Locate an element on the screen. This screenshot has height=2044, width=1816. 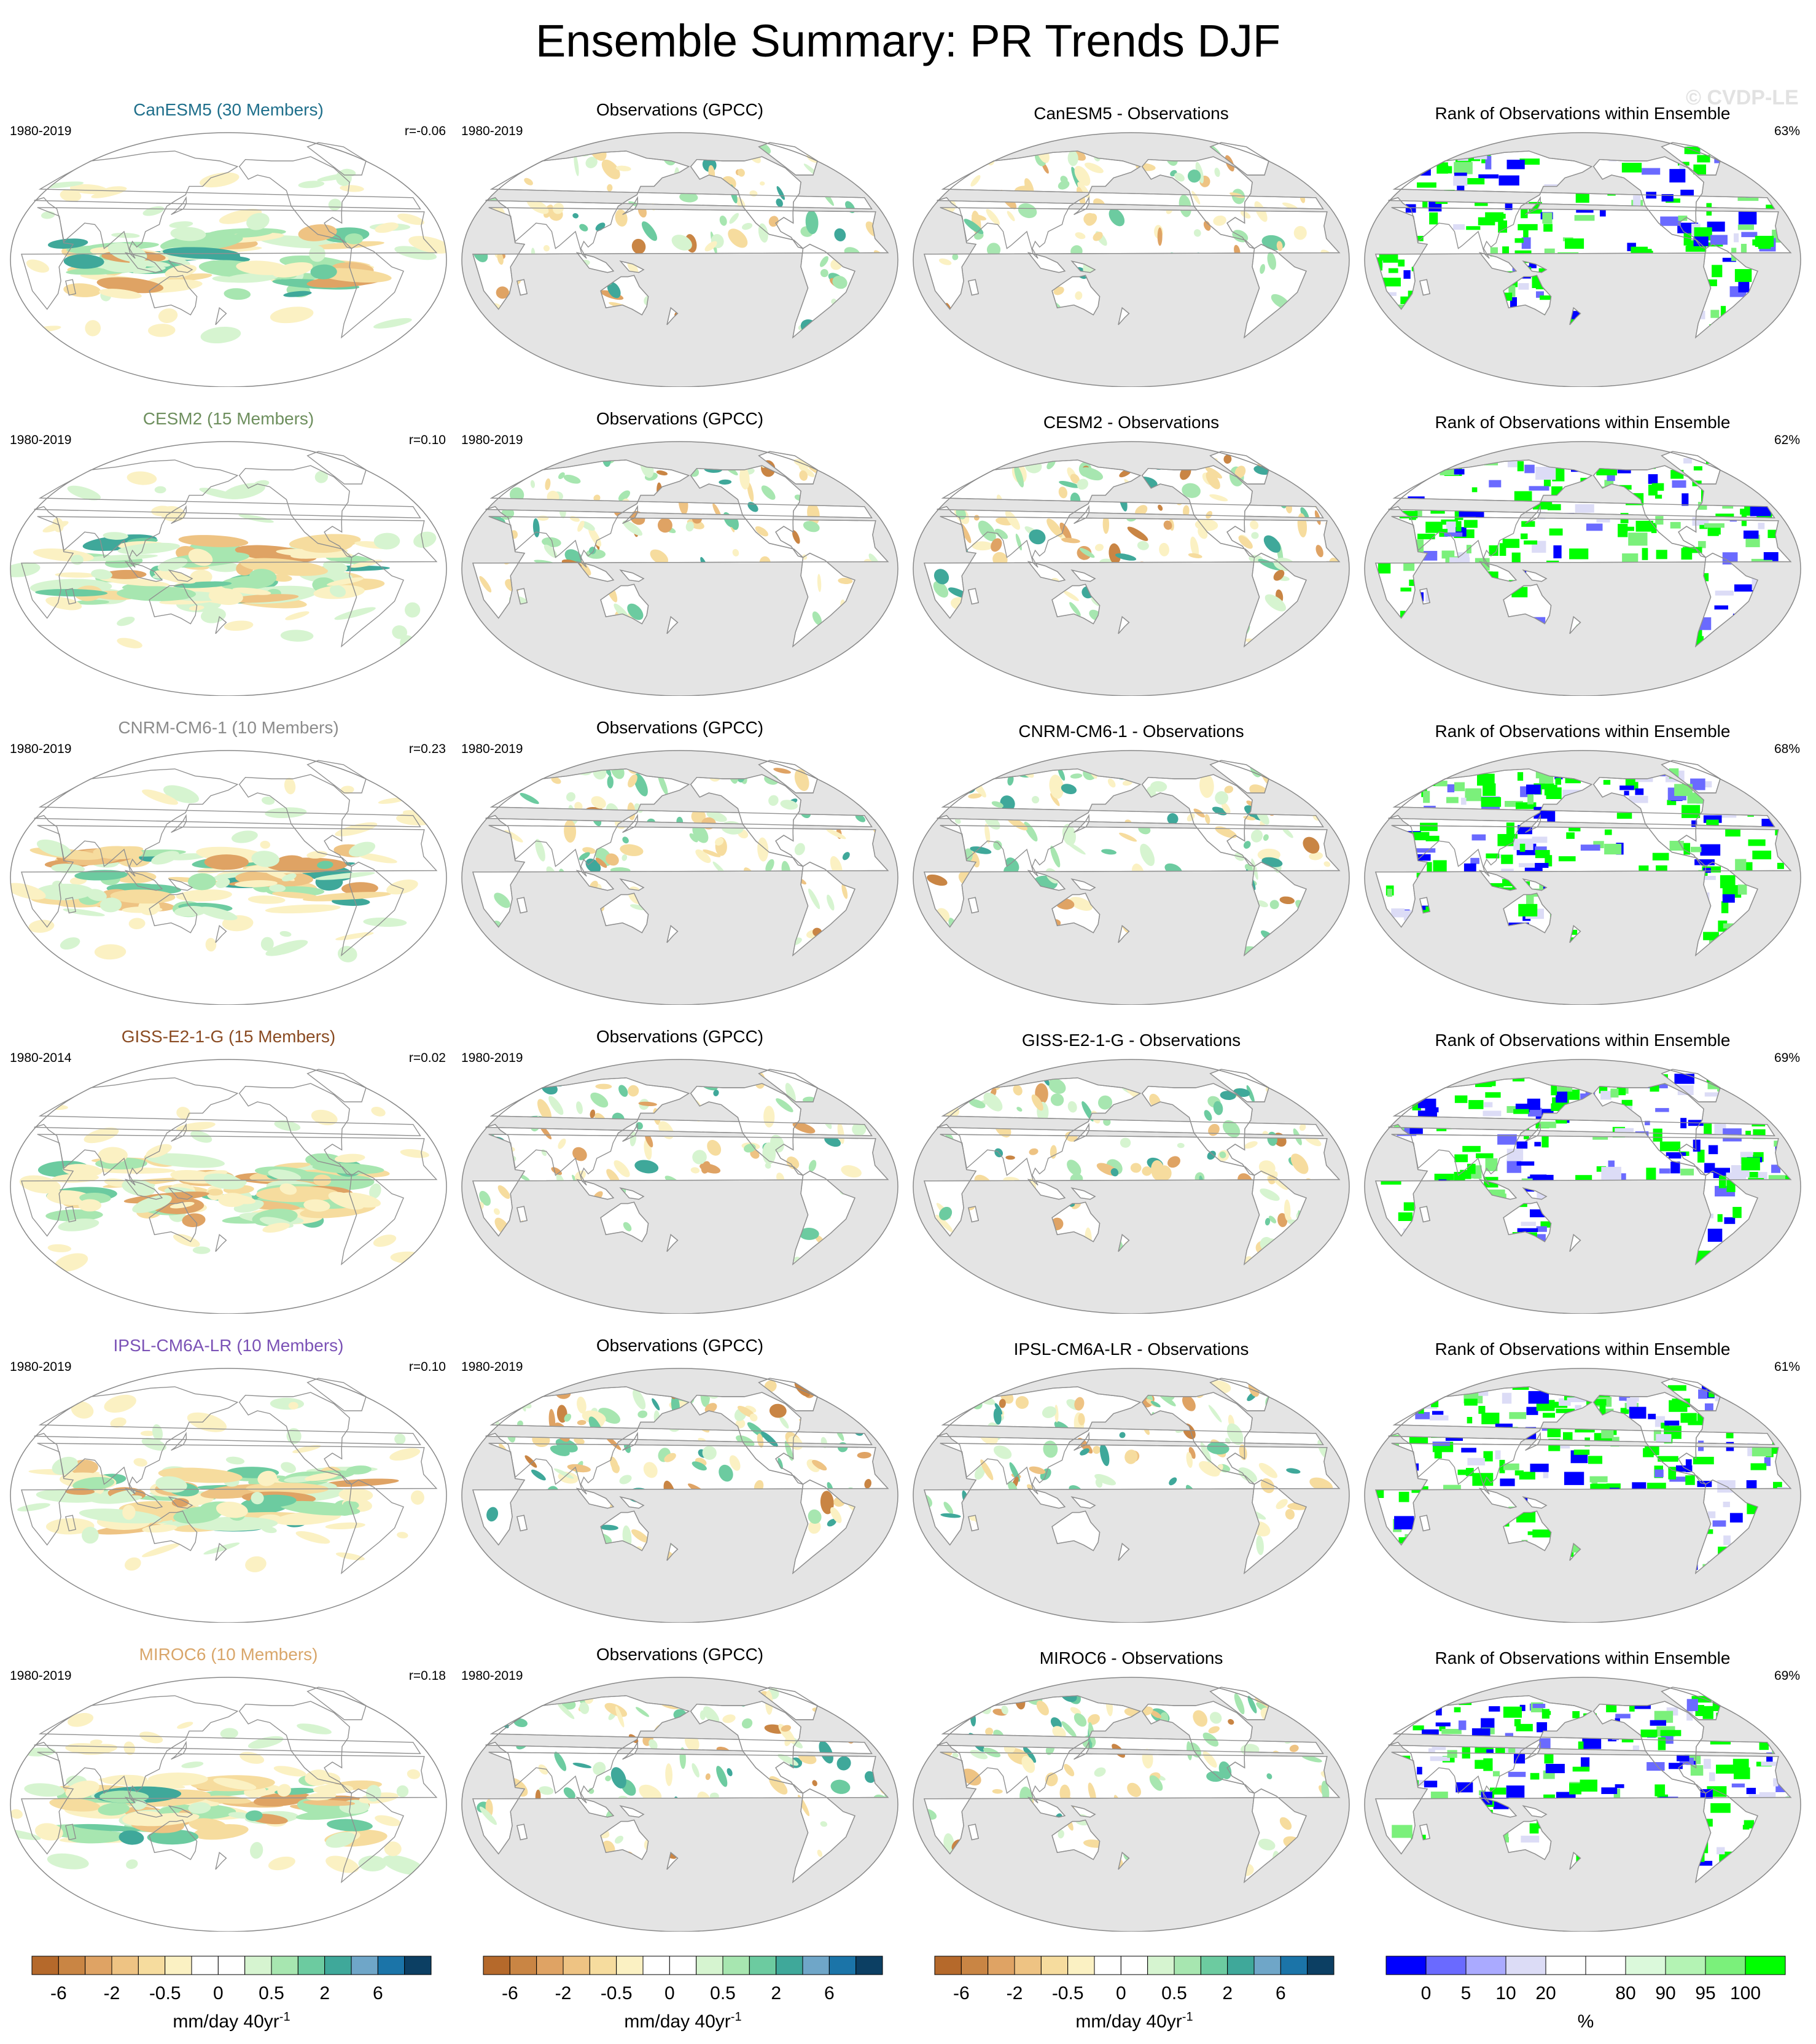
map-panel-diff: CNRM-CM6-1 - Observations is located at coordinates (1131, 860).